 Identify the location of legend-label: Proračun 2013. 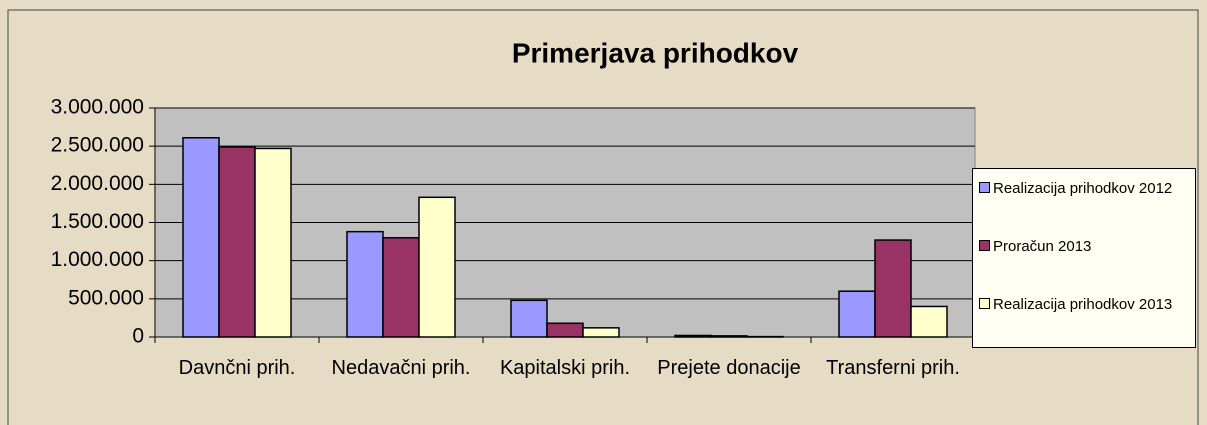
(1042, 246).